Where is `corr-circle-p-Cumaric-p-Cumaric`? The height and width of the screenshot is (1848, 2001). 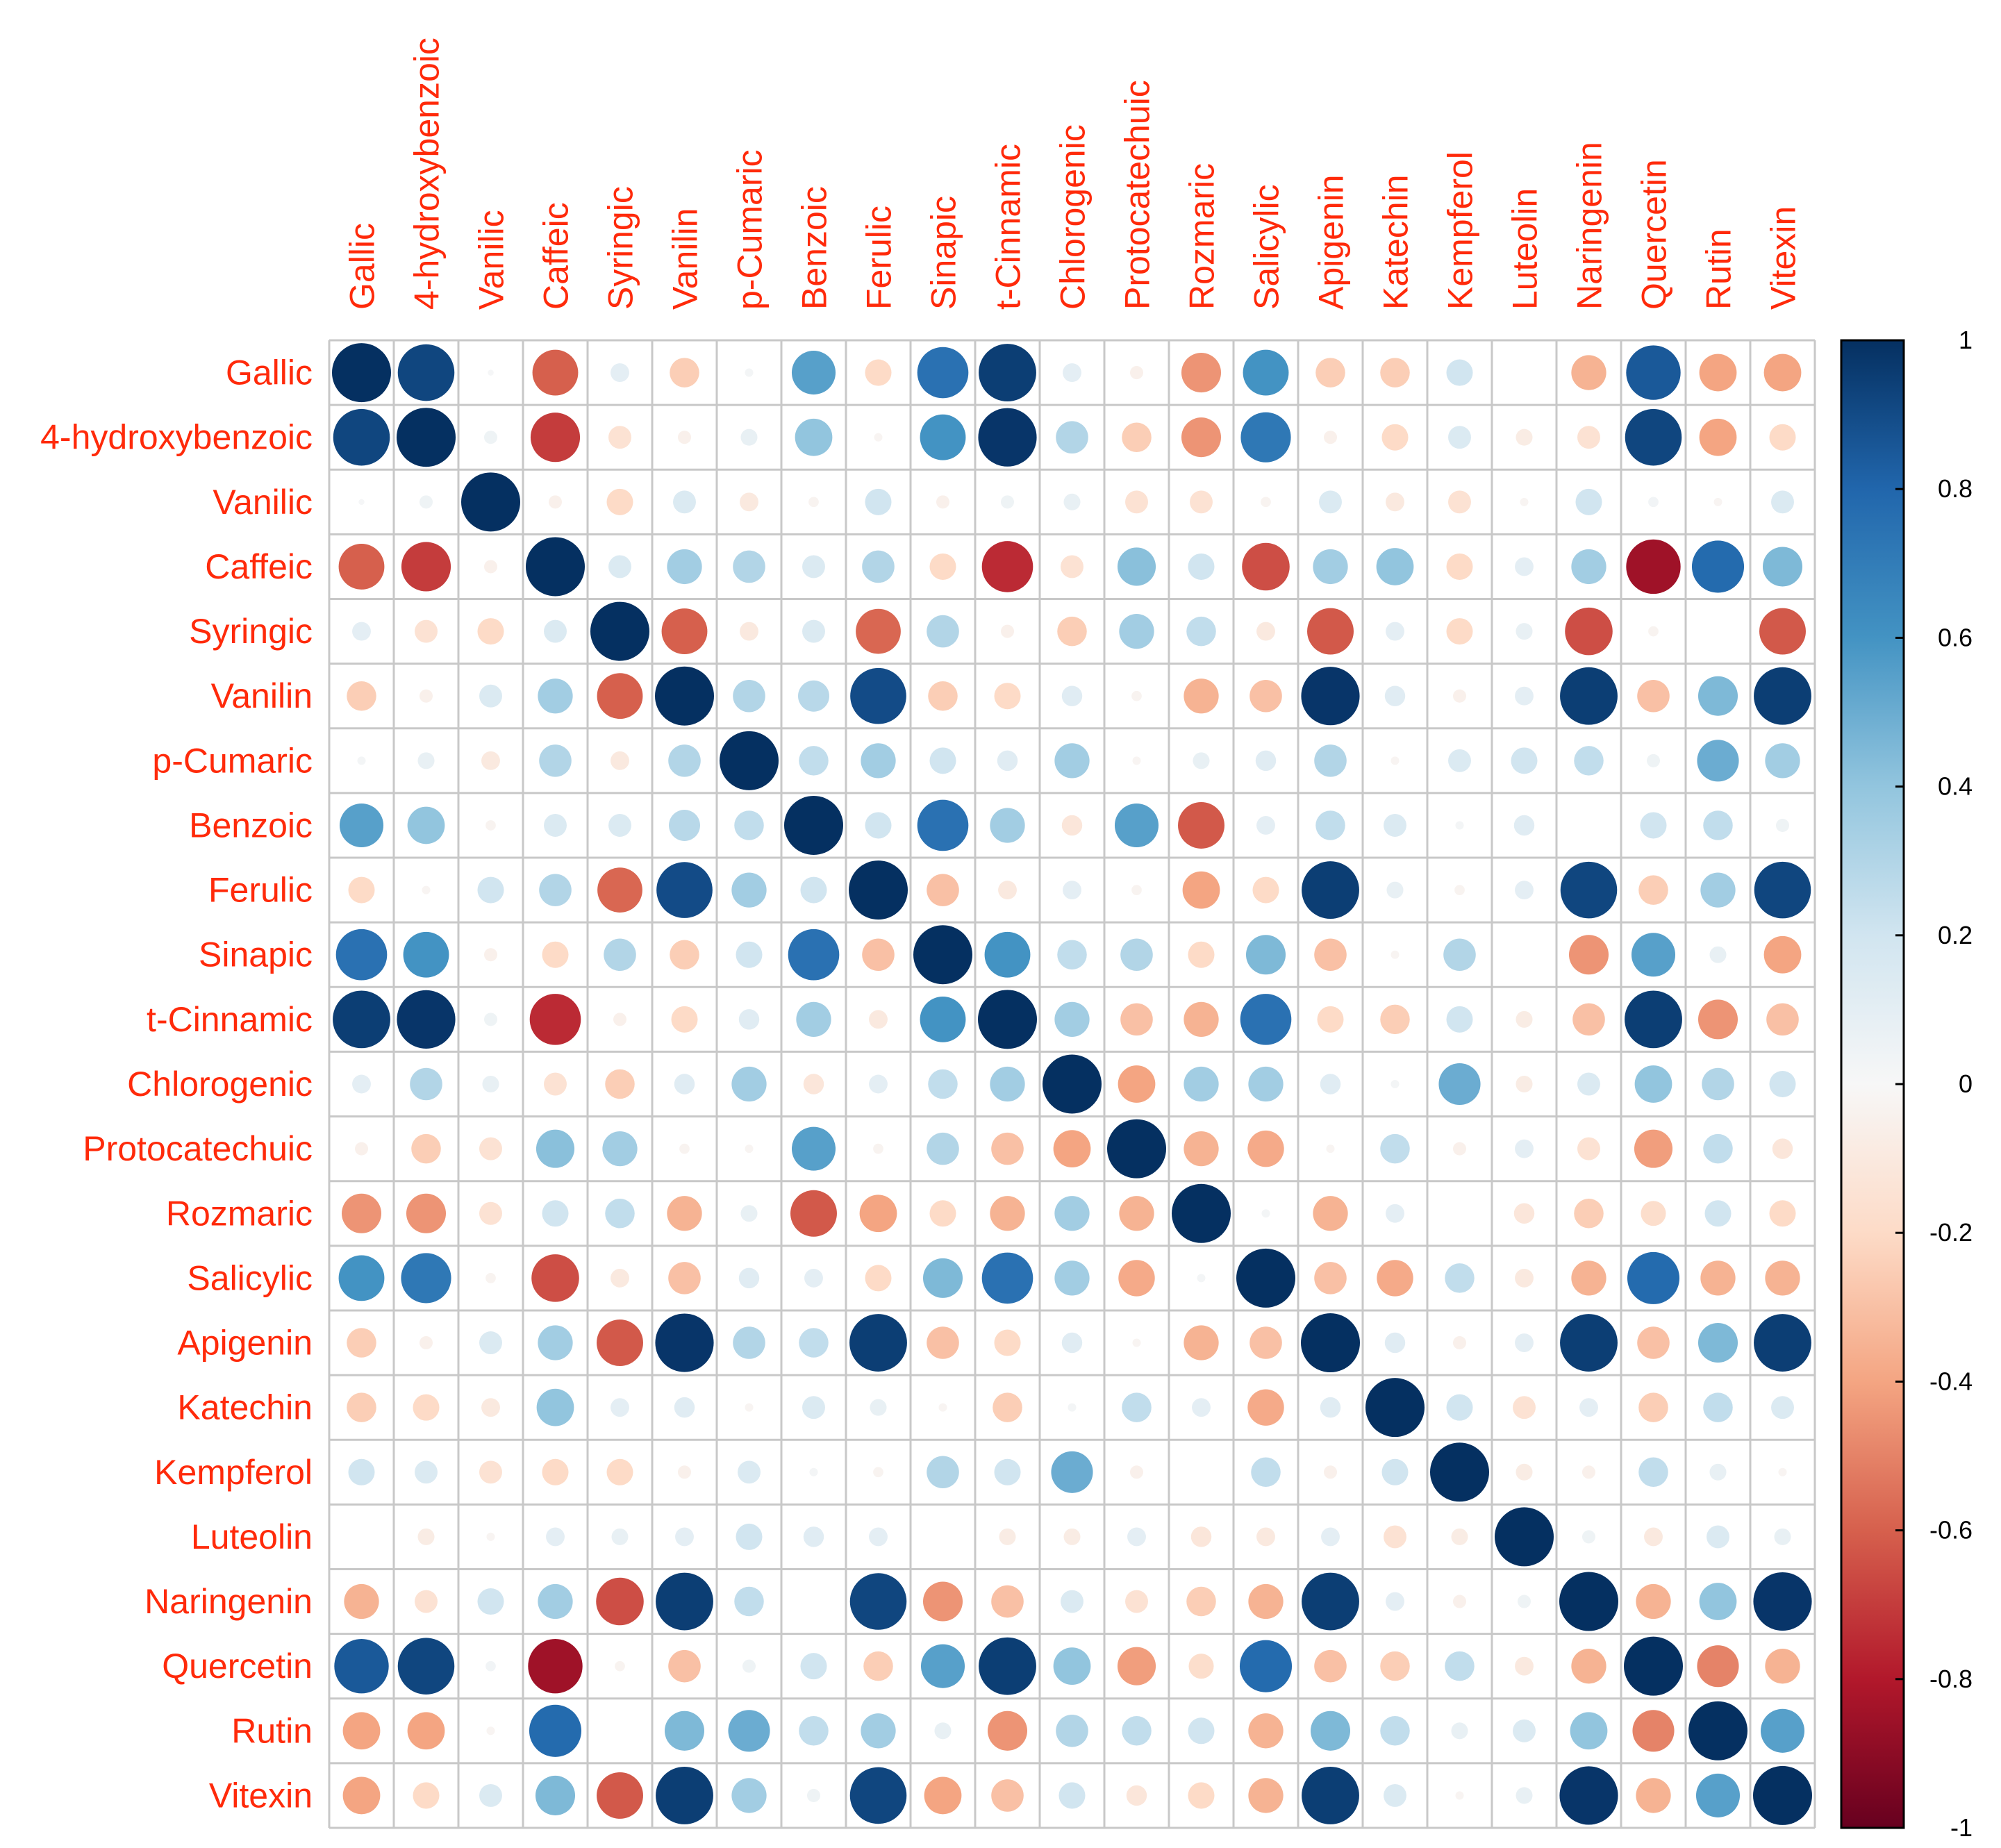 corr-circle-p-Cumaric-p-Cumaric is located at coordinates (749, 760).